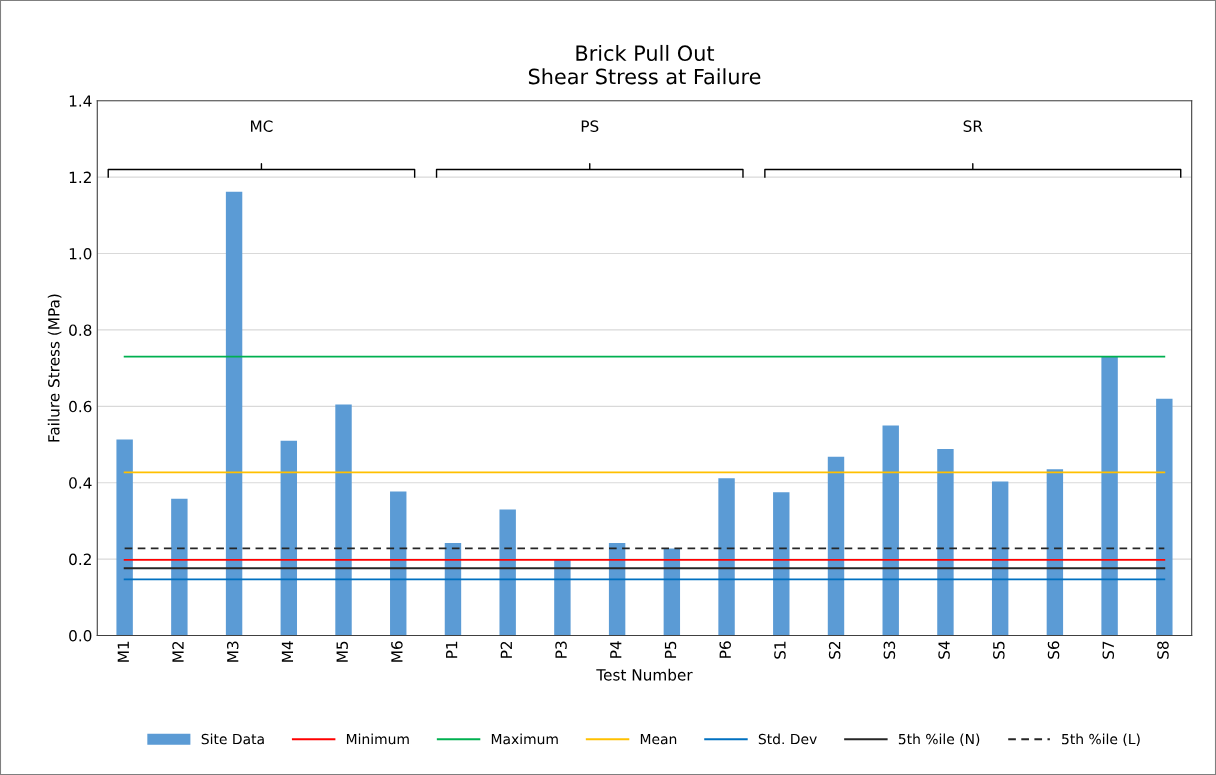 The image size is (1216, 775). I want to click on y-tick-label: 0.4, so click(80, 483).